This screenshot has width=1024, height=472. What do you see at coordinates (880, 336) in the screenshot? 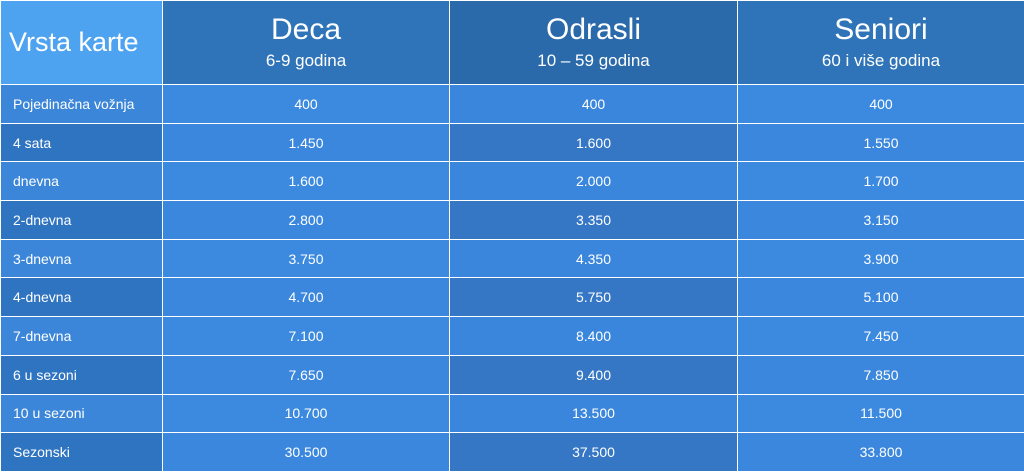
I see `price-cell: 7.450` at bounding box center [880, 336].